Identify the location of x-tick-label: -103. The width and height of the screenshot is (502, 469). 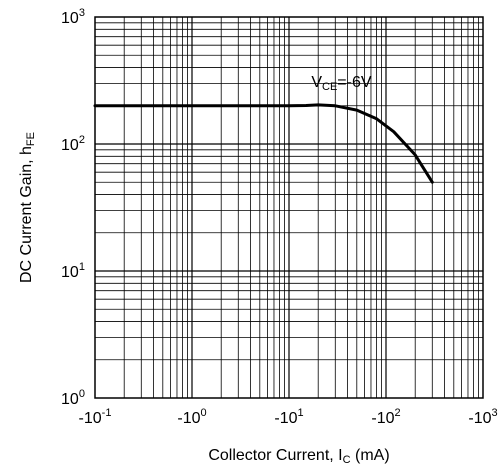
(482, 417).